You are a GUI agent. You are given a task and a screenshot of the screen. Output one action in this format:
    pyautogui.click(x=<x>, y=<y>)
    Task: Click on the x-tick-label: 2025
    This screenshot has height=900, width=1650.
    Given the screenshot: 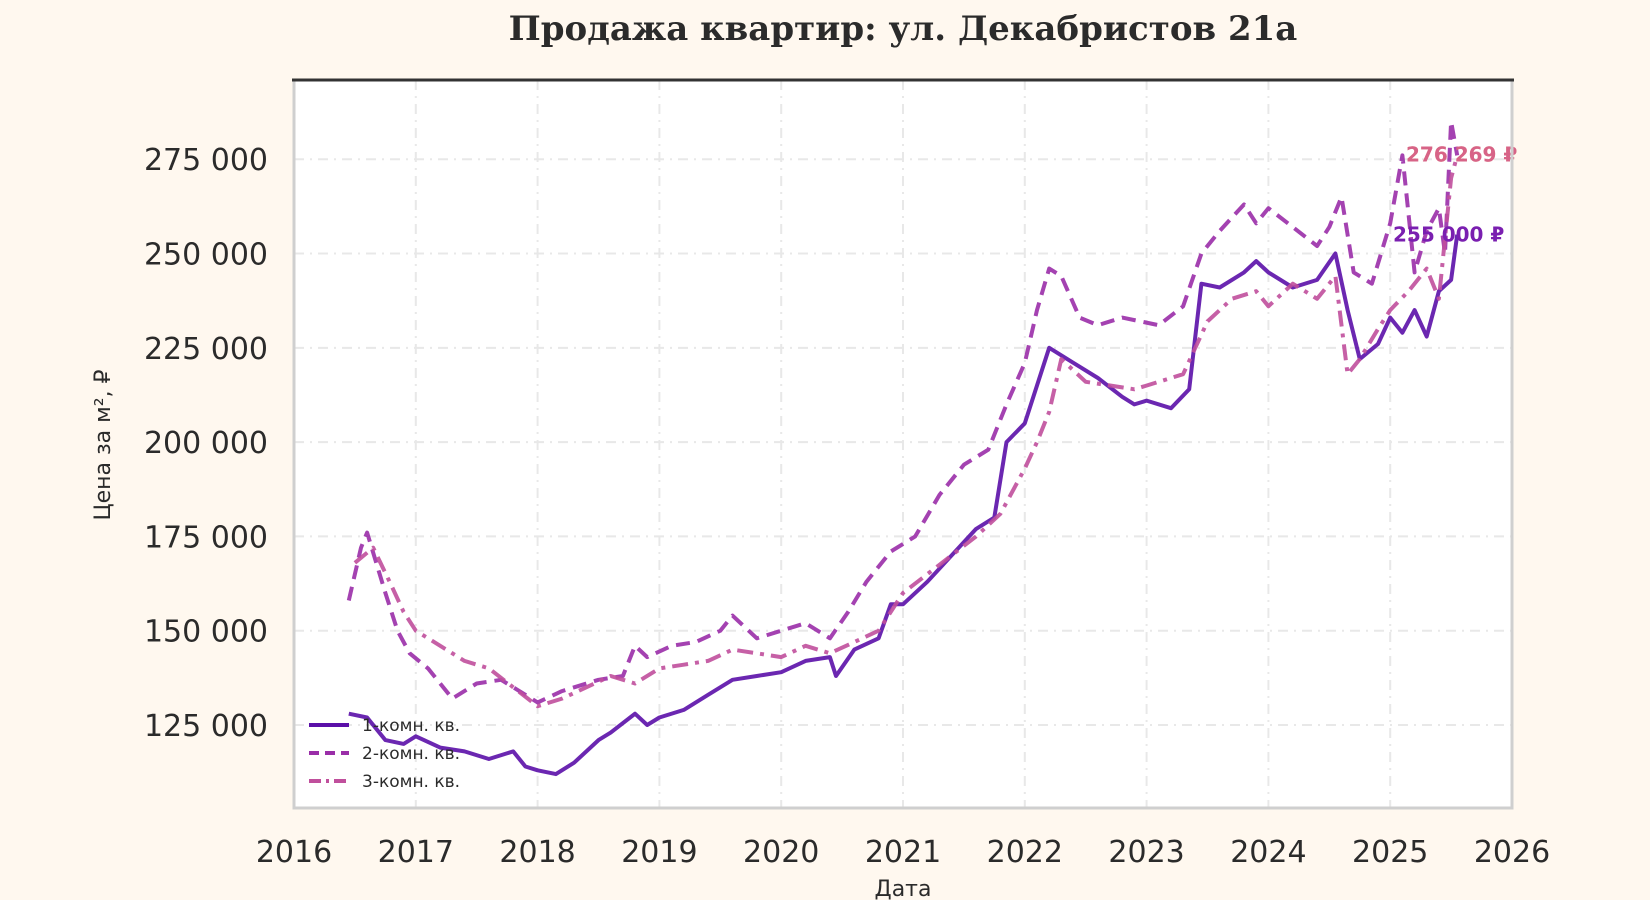 What is the action you would take?
    pyautogui.click(x=1390, y=852)
    